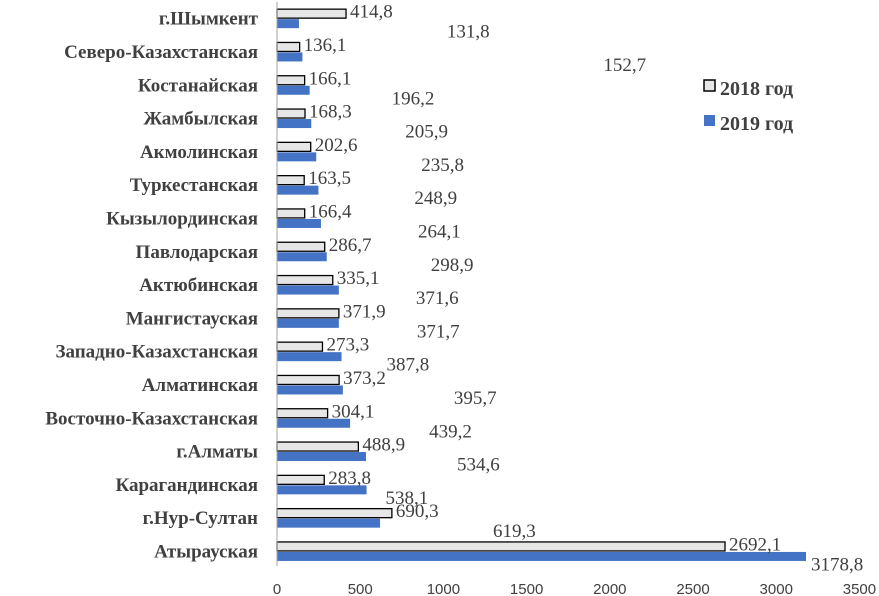  Describe the element at coordinates (349, 478) in the screenshot. I see `value-label-2018-14: 283,8` at that location.